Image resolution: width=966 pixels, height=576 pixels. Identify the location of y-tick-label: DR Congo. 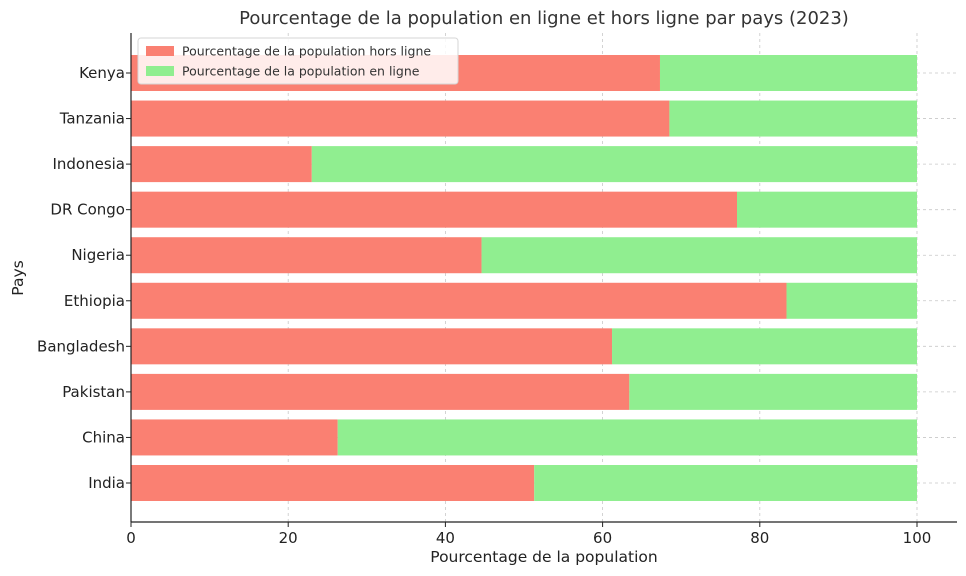
(87, 210).